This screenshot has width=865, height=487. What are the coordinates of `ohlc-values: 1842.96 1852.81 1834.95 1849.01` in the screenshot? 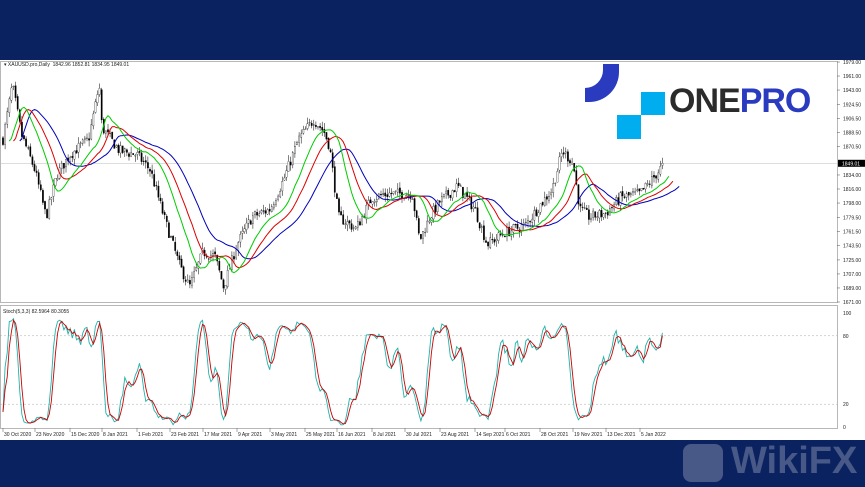 It's located at (91, 65).